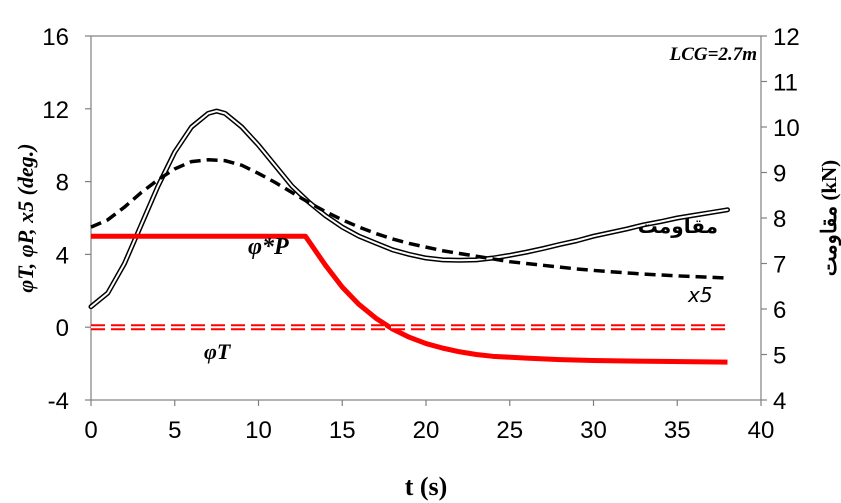 The height and width of the screenshot is (503, 841). Describe the element at coordinates (700, 295) in the screenshot. I see `series-label-x5: x5` at that location.